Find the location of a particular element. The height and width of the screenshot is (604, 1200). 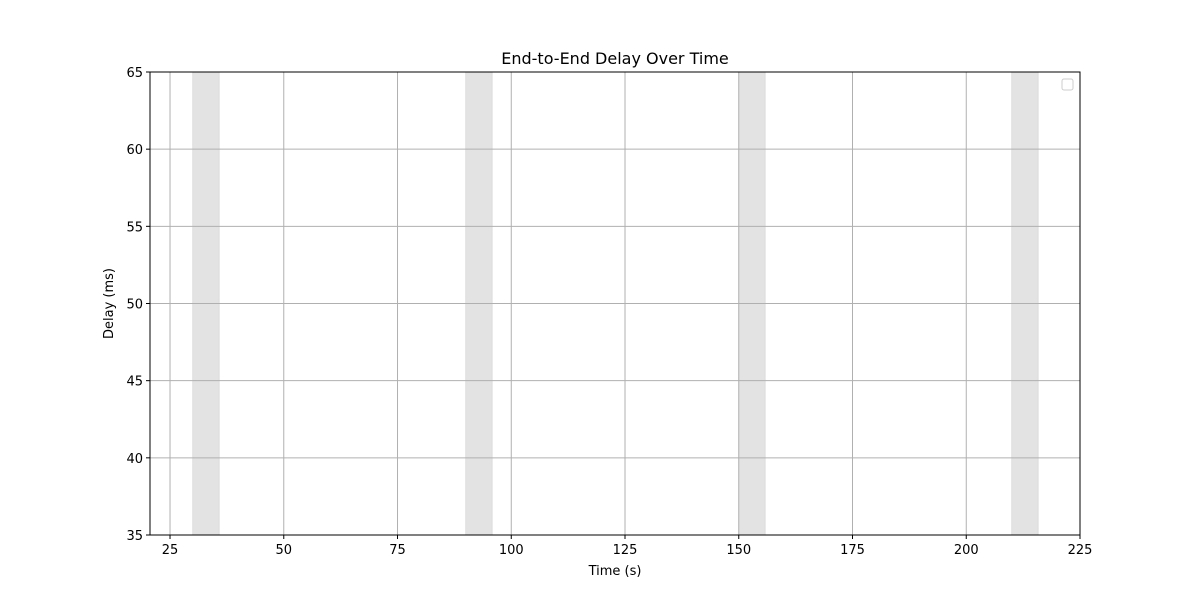

chart-title: End-to-End Delay Over Time is located at coordinates (615, 58).